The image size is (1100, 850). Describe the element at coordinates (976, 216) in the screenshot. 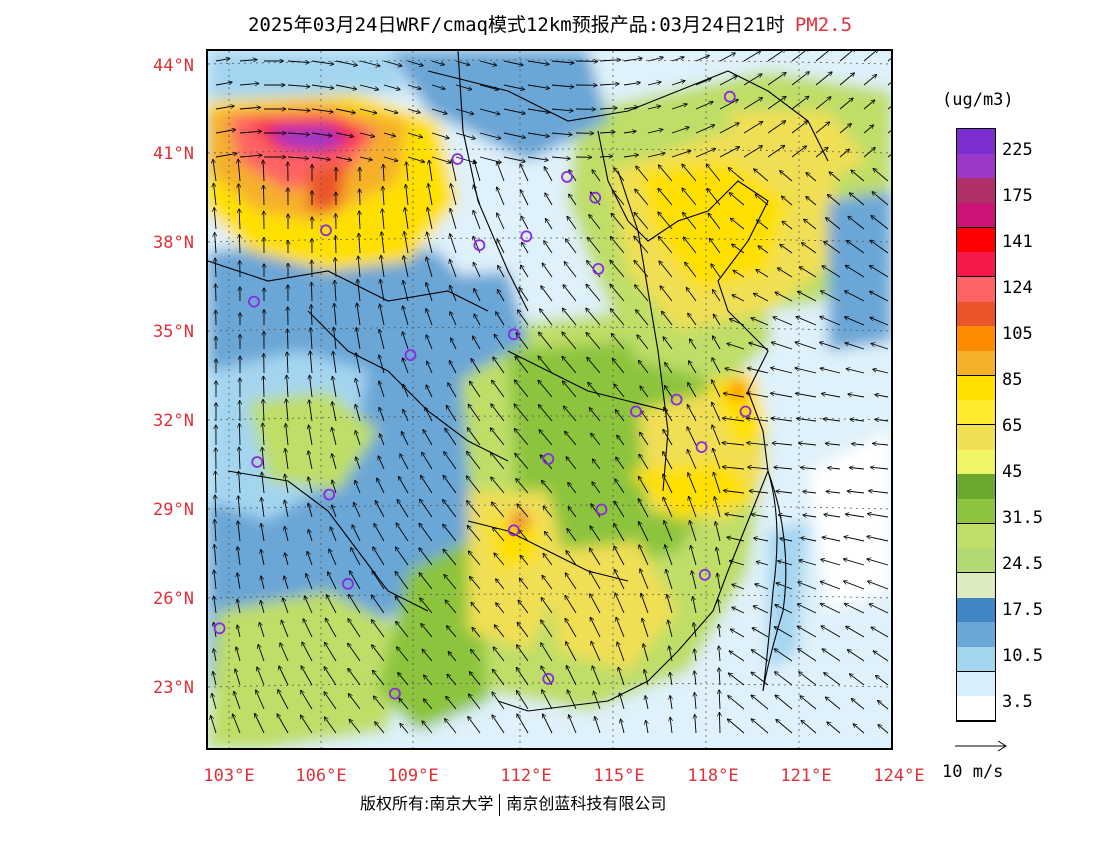

I see `colorbar-swatch` at that location.